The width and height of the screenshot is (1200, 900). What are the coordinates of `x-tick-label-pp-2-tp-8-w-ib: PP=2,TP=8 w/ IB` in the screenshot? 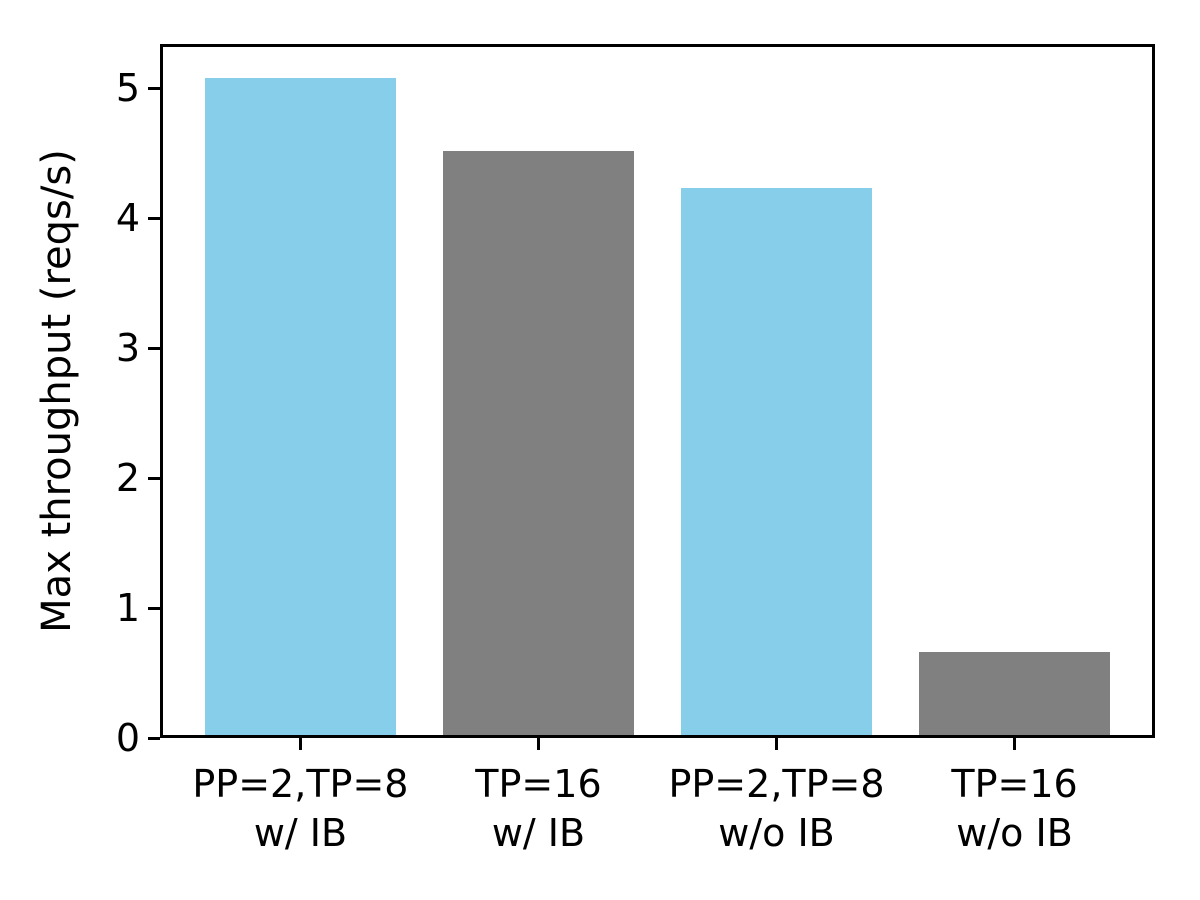 It's located at (300, 809).